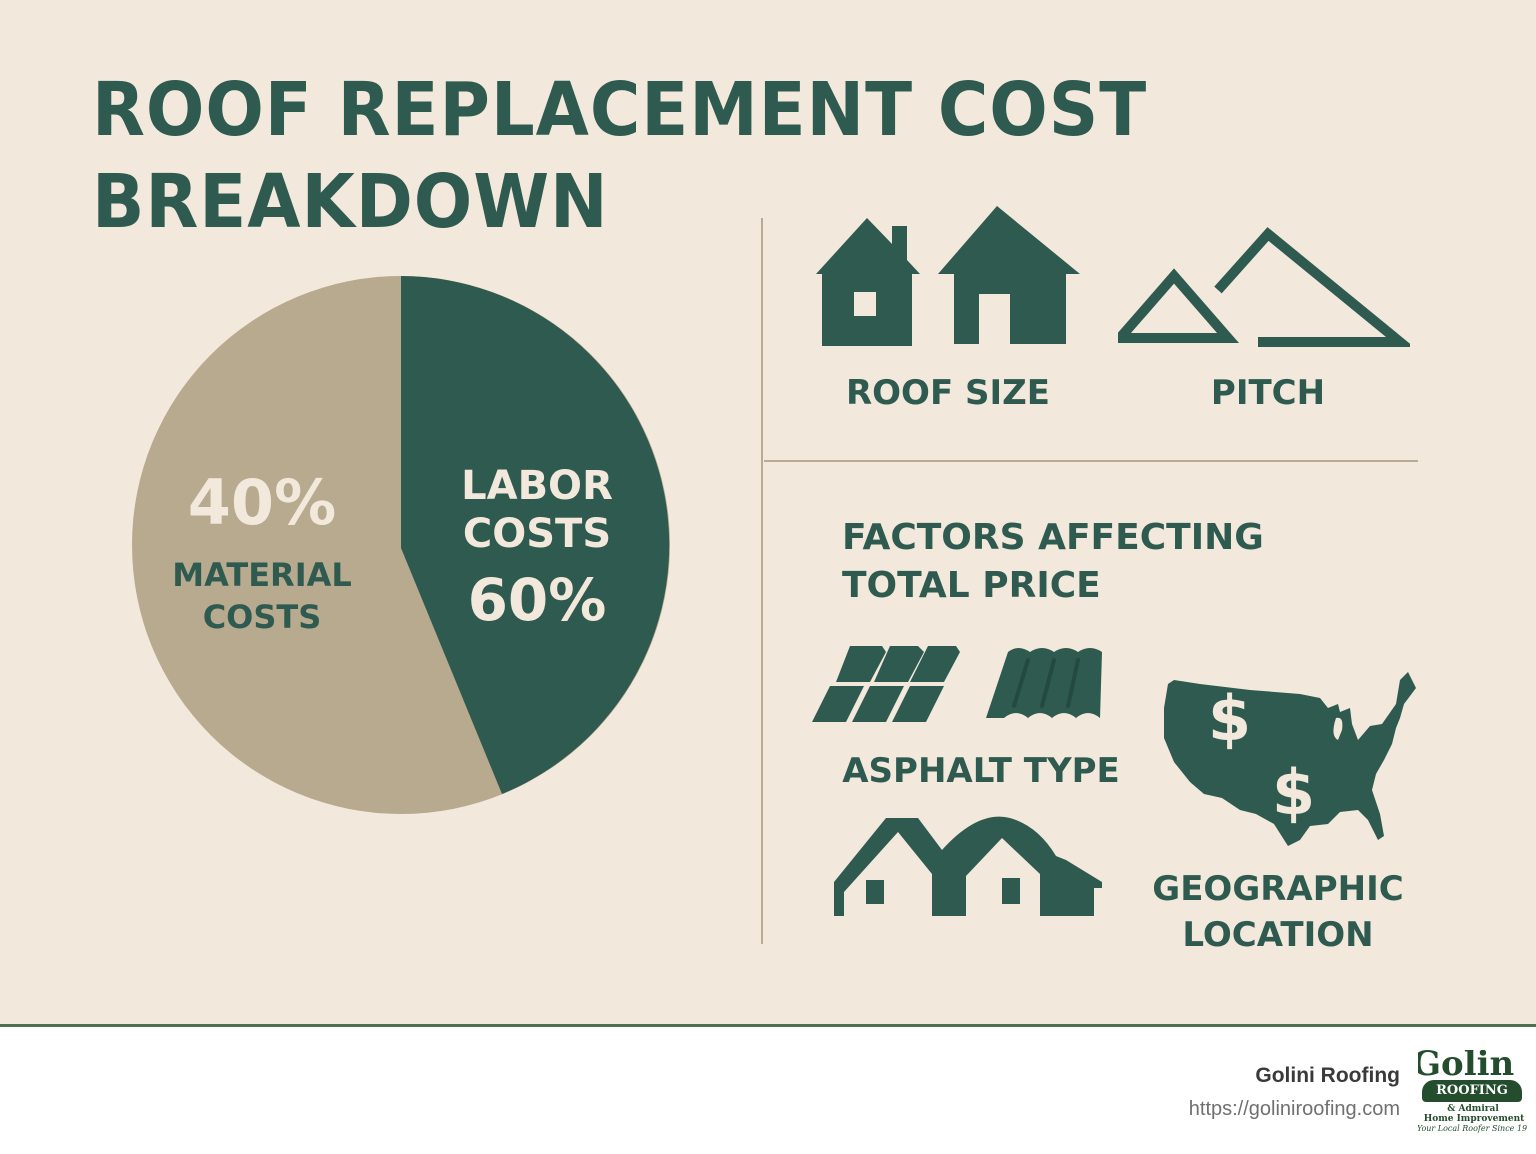 Image resolution: width=1536 pixels, height=1154 pixels. What do you see at coordinates (262, 596) in the screenshot?
I see `material-label: MATERIAL COSTS` at bounding box center [262, 596].